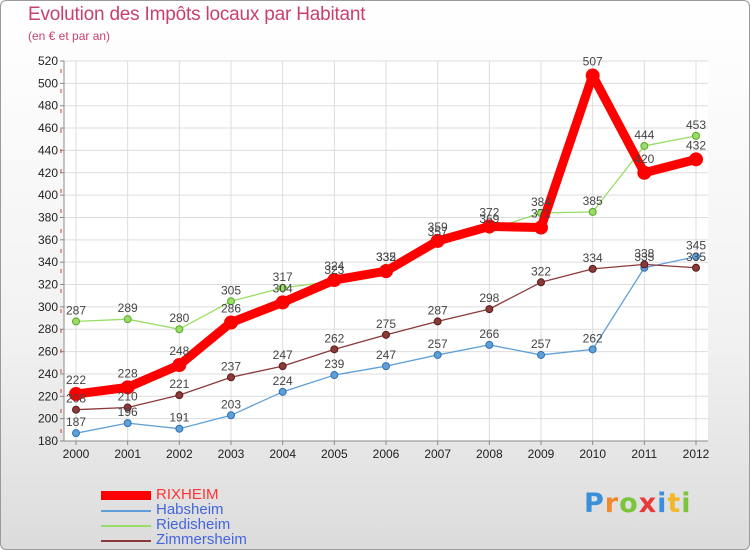 Image resolution: width=750 pixels, height=550 pixels. Describe the element at coordinates (696, 454) in the screenshot. I see `x-tick-label: 2012` at that location.